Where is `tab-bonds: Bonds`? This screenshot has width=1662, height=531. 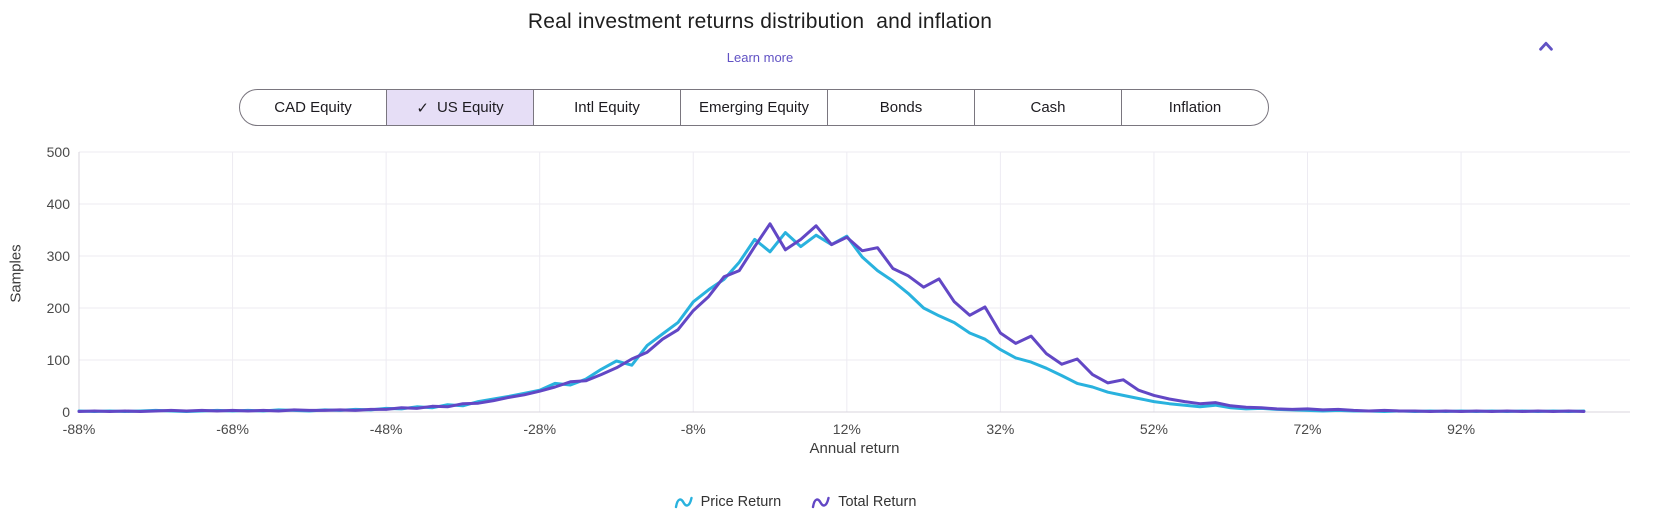 tab-bonds: Bonds is located at coordinates (901, 107).